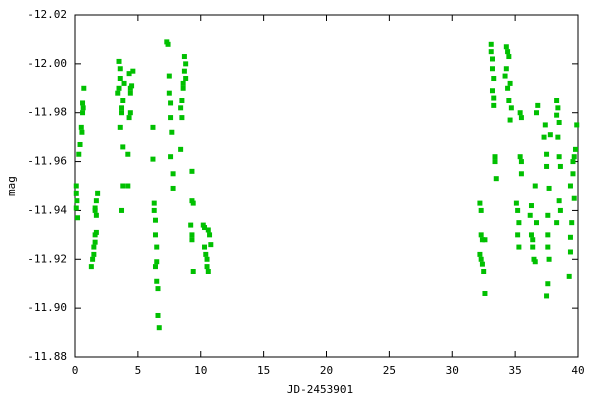  I want to click on x-tick-label: 20, so click(326, 370).